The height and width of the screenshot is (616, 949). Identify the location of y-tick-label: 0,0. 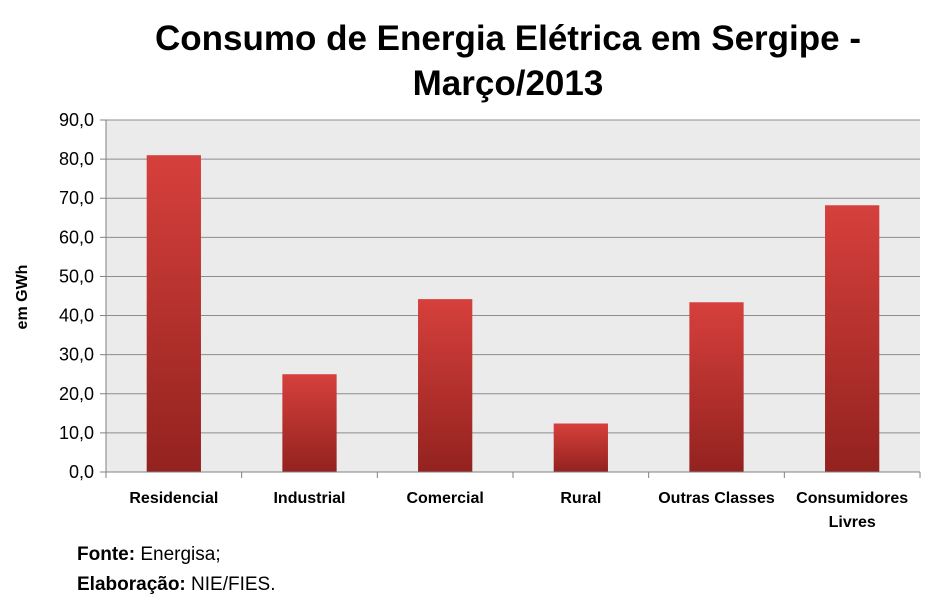
(81, 472).